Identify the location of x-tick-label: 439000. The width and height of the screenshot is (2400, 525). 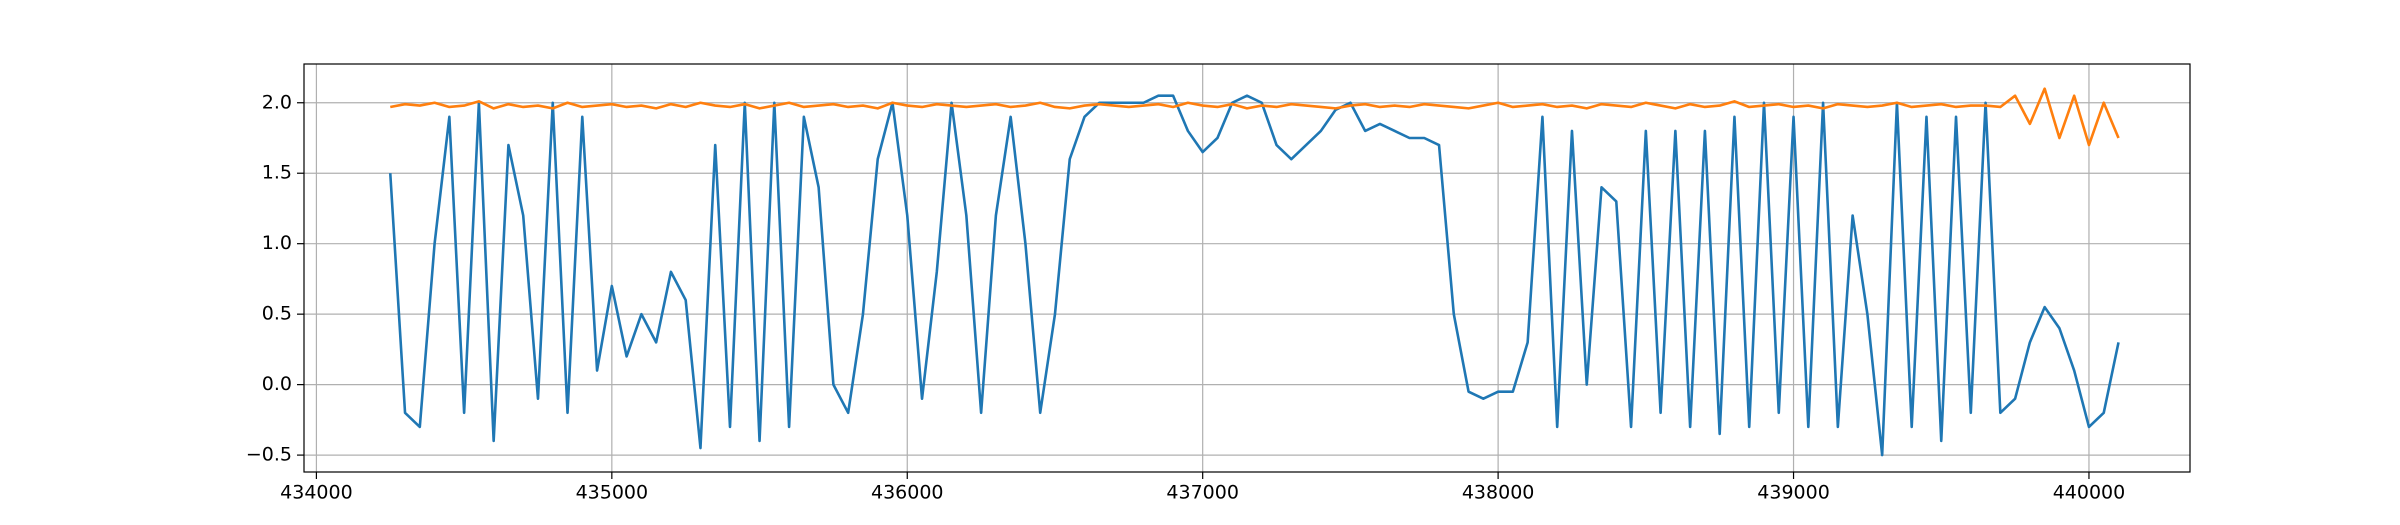
(1793, 493).